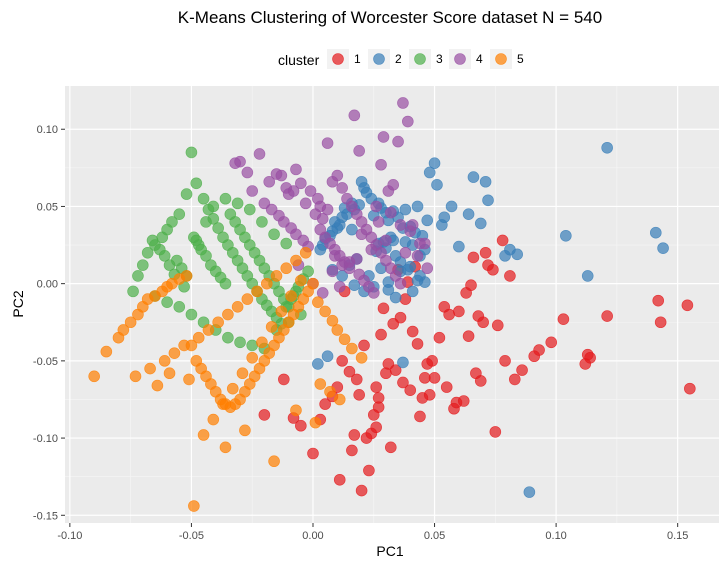 This screenshot has width=727, height=570. Describe the element at coordinates (389, 551) in the screenshot. I see `x-axis-title: PC1` at that location.